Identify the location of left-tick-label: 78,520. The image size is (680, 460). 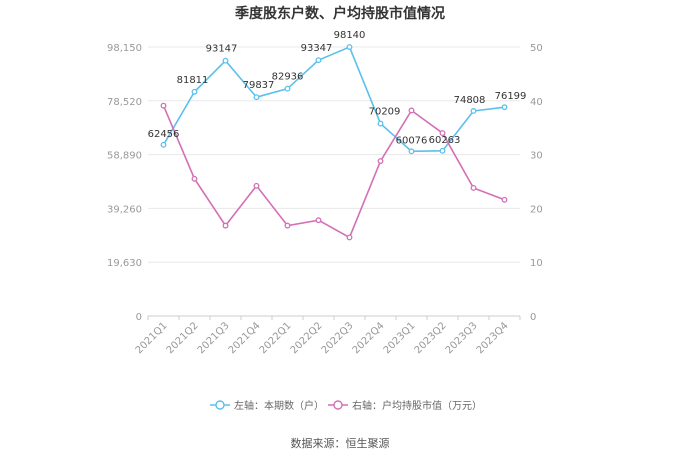
(124, 102).